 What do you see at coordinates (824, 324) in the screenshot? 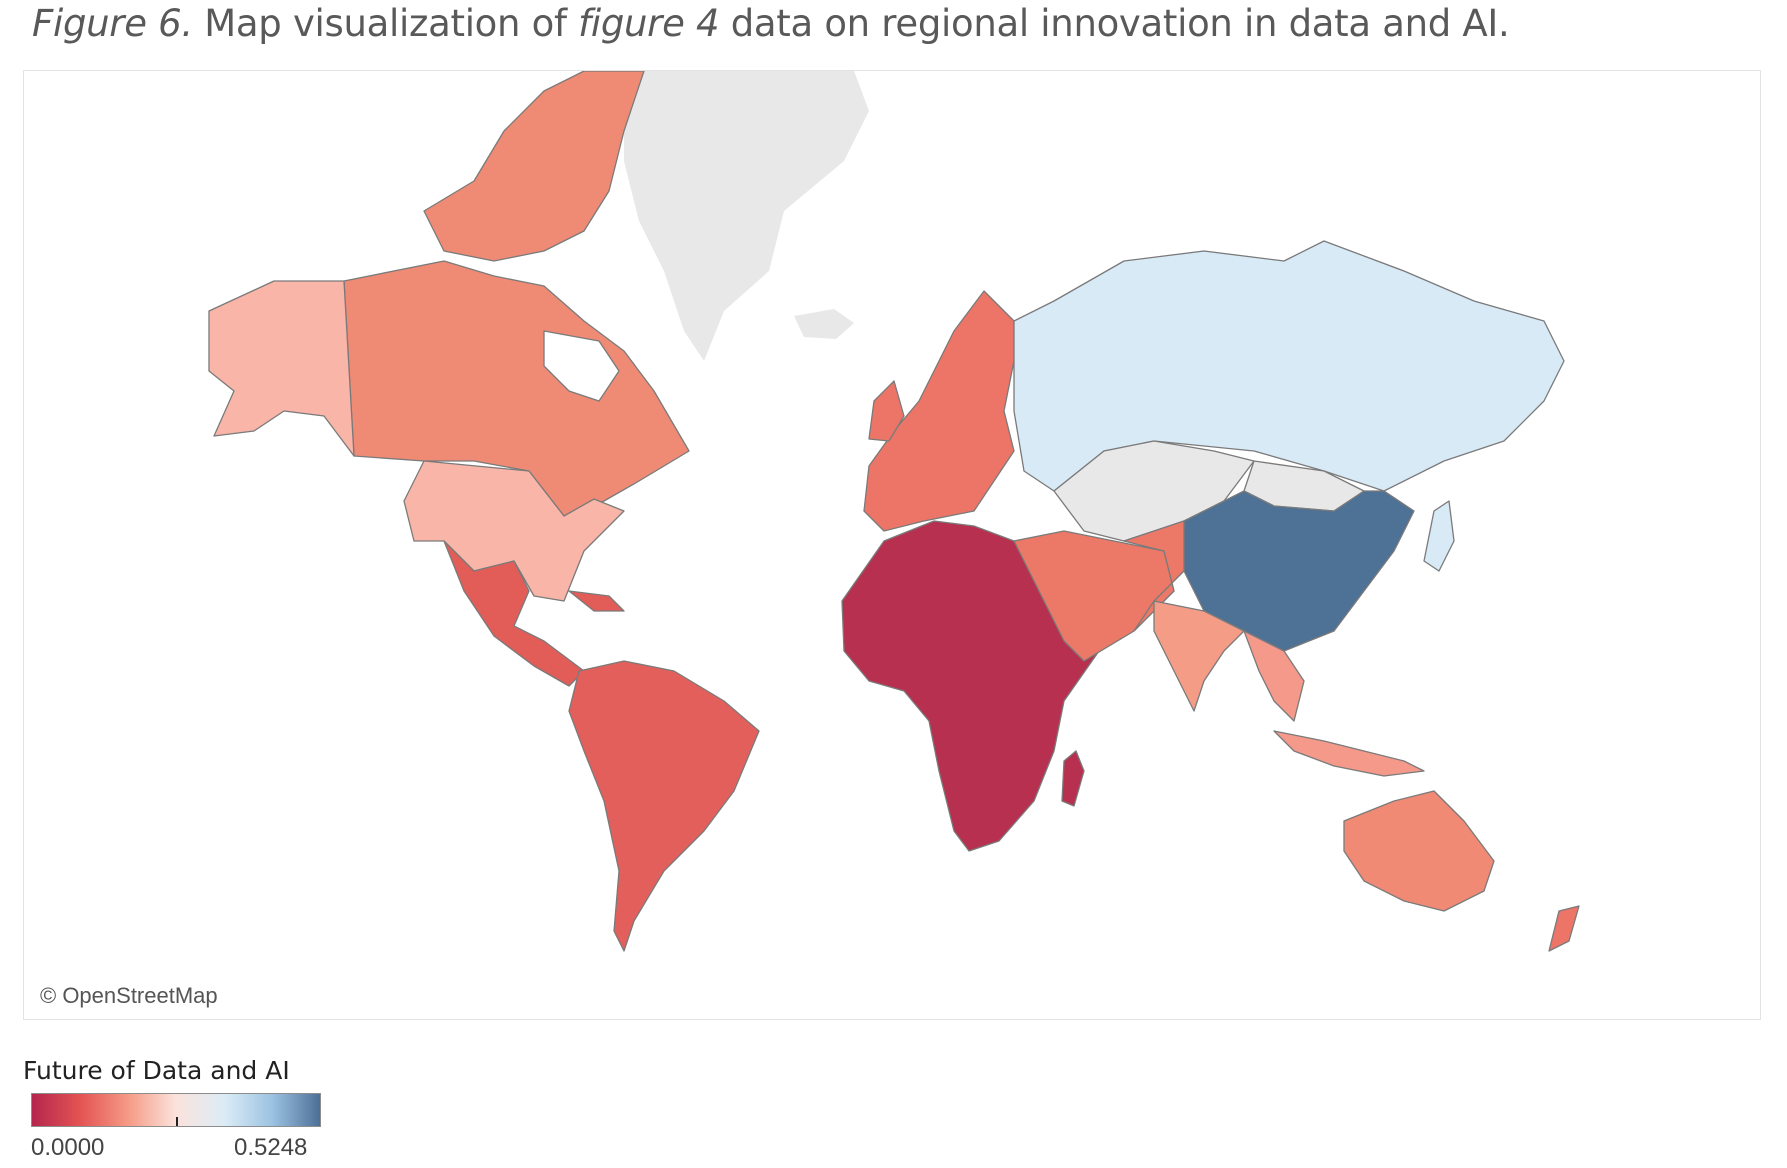
I see `region-iceland` at bounding box center [824, 324].